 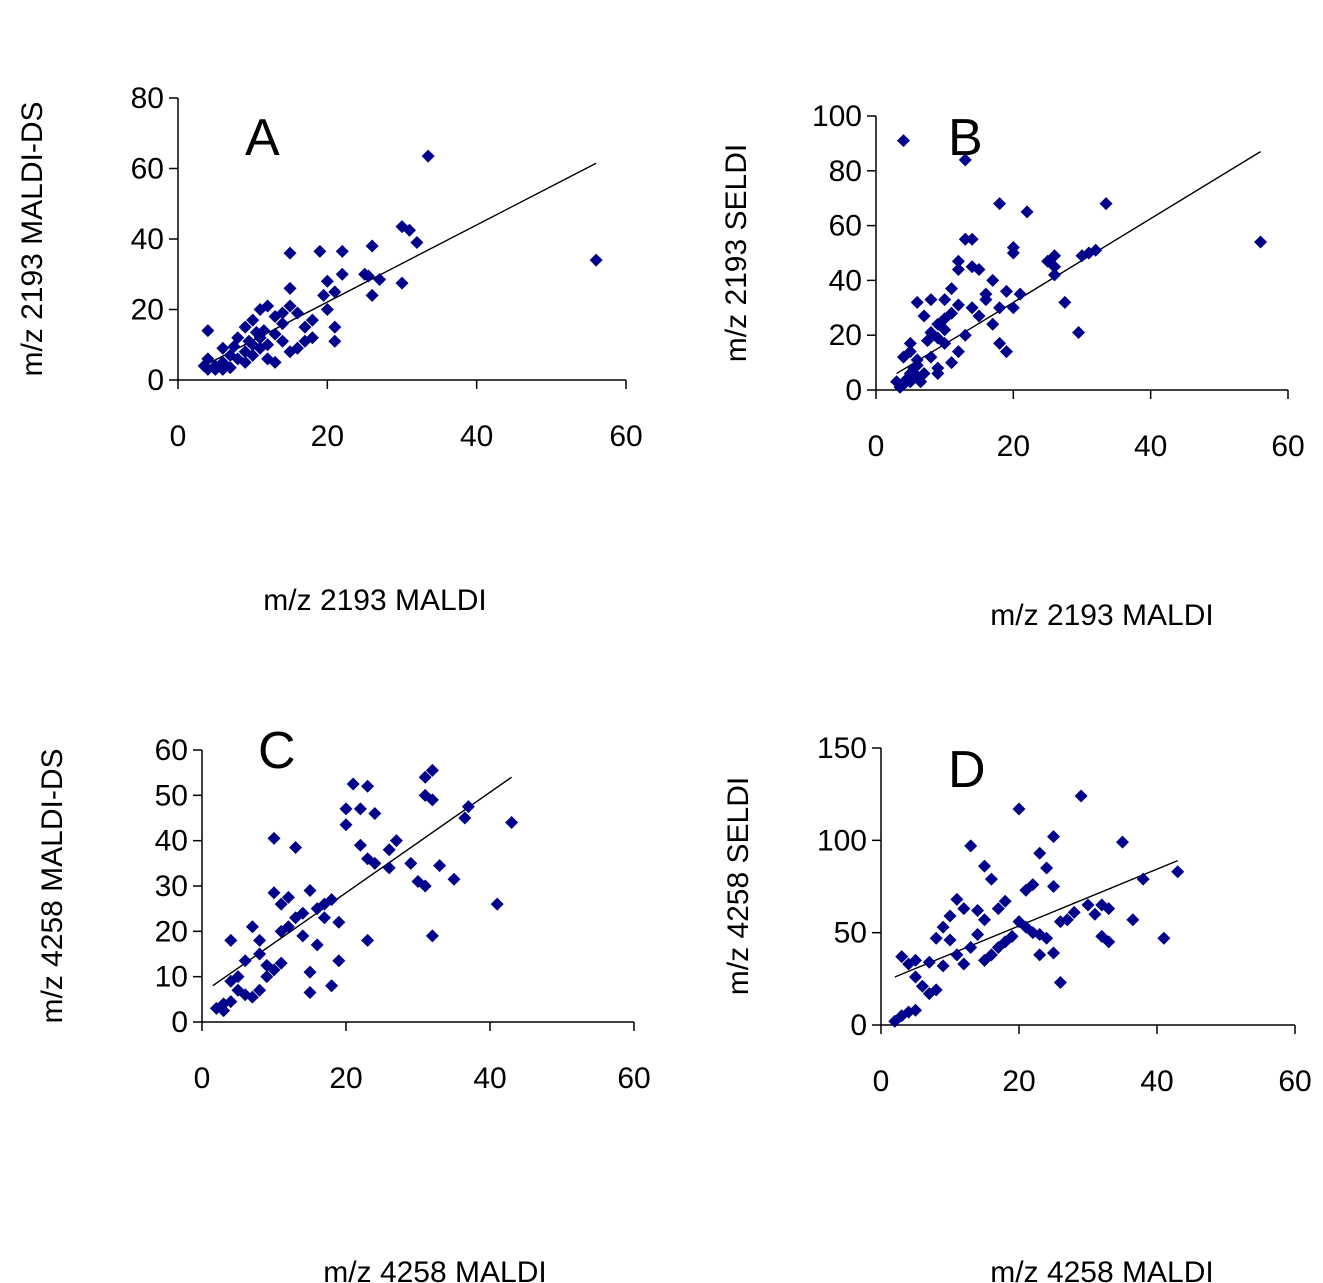 I want to click on y-tick-label: 0, so click(x=155, y=380).